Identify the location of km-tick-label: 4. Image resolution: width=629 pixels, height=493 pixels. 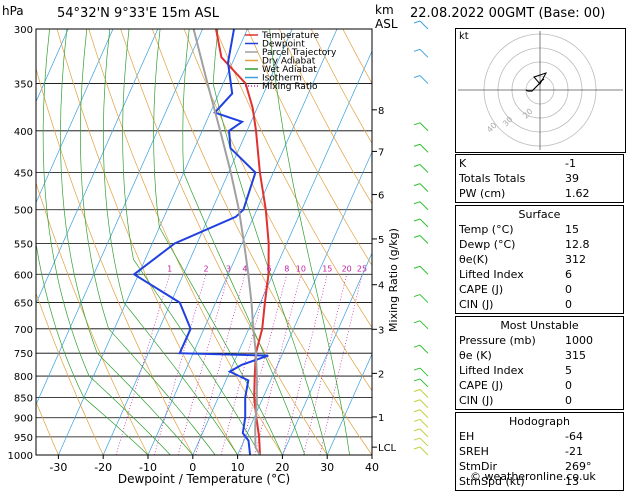
(381, 286).